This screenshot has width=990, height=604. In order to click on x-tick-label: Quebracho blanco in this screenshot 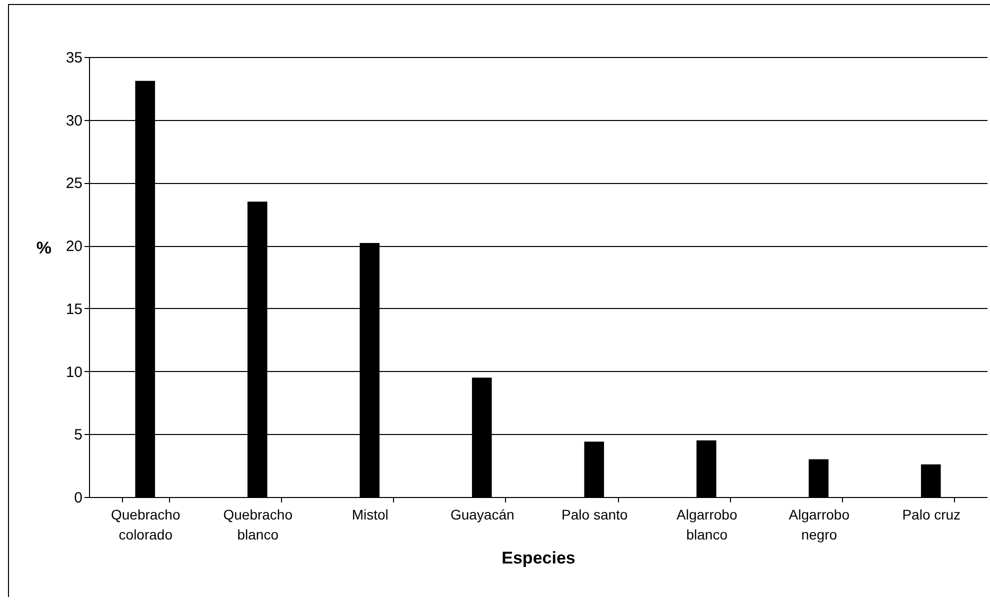, I will do `click(258, 524)`.